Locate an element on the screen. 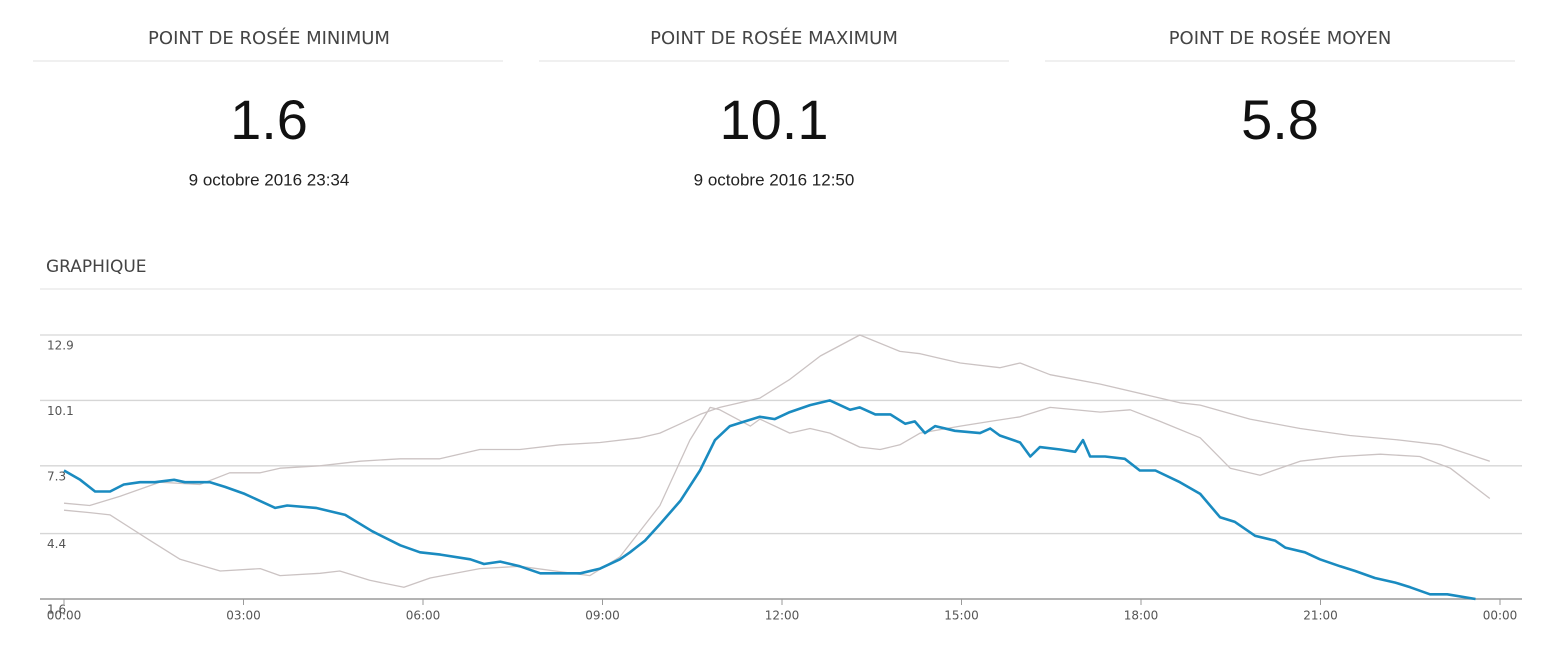 The image size is (1561, 655). x-tick-label: 15:00 is located at coordinates (961, 616).